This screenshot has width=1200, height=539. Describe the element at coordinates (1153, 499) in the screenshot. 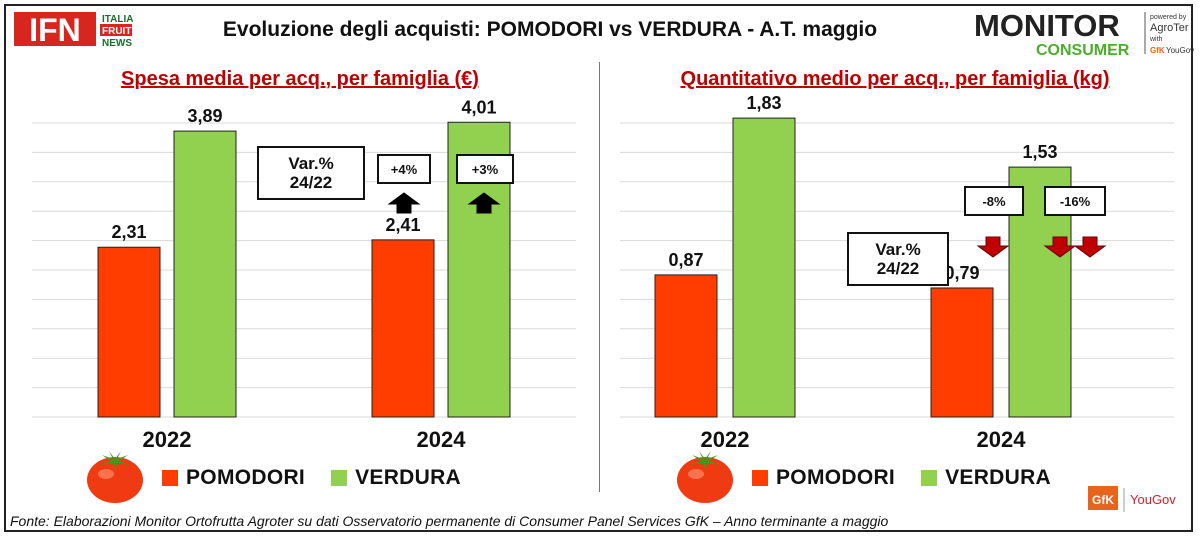

I see `yougov-logo-text: YouGov` at that location.